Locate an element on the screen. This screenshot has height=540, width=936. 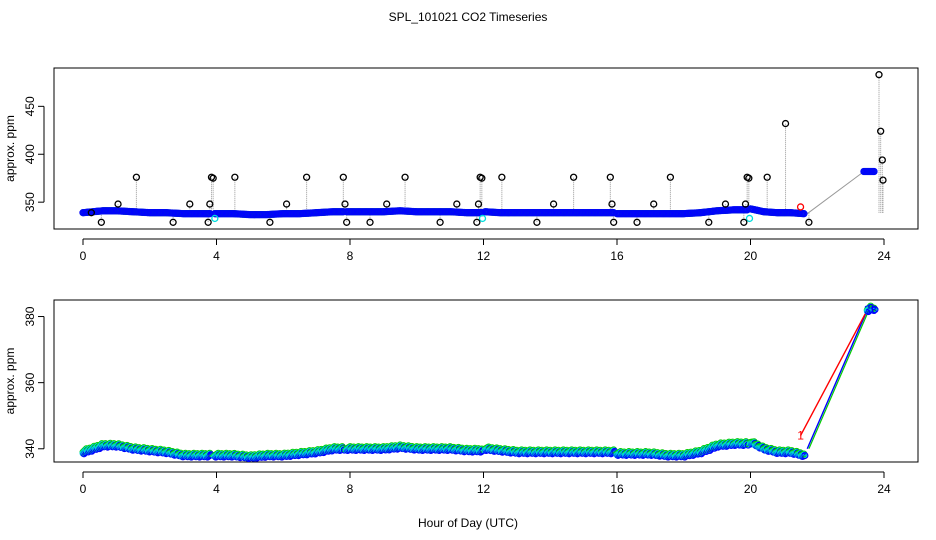
y-tick-label: 450 is located at coordinates (30, 106).